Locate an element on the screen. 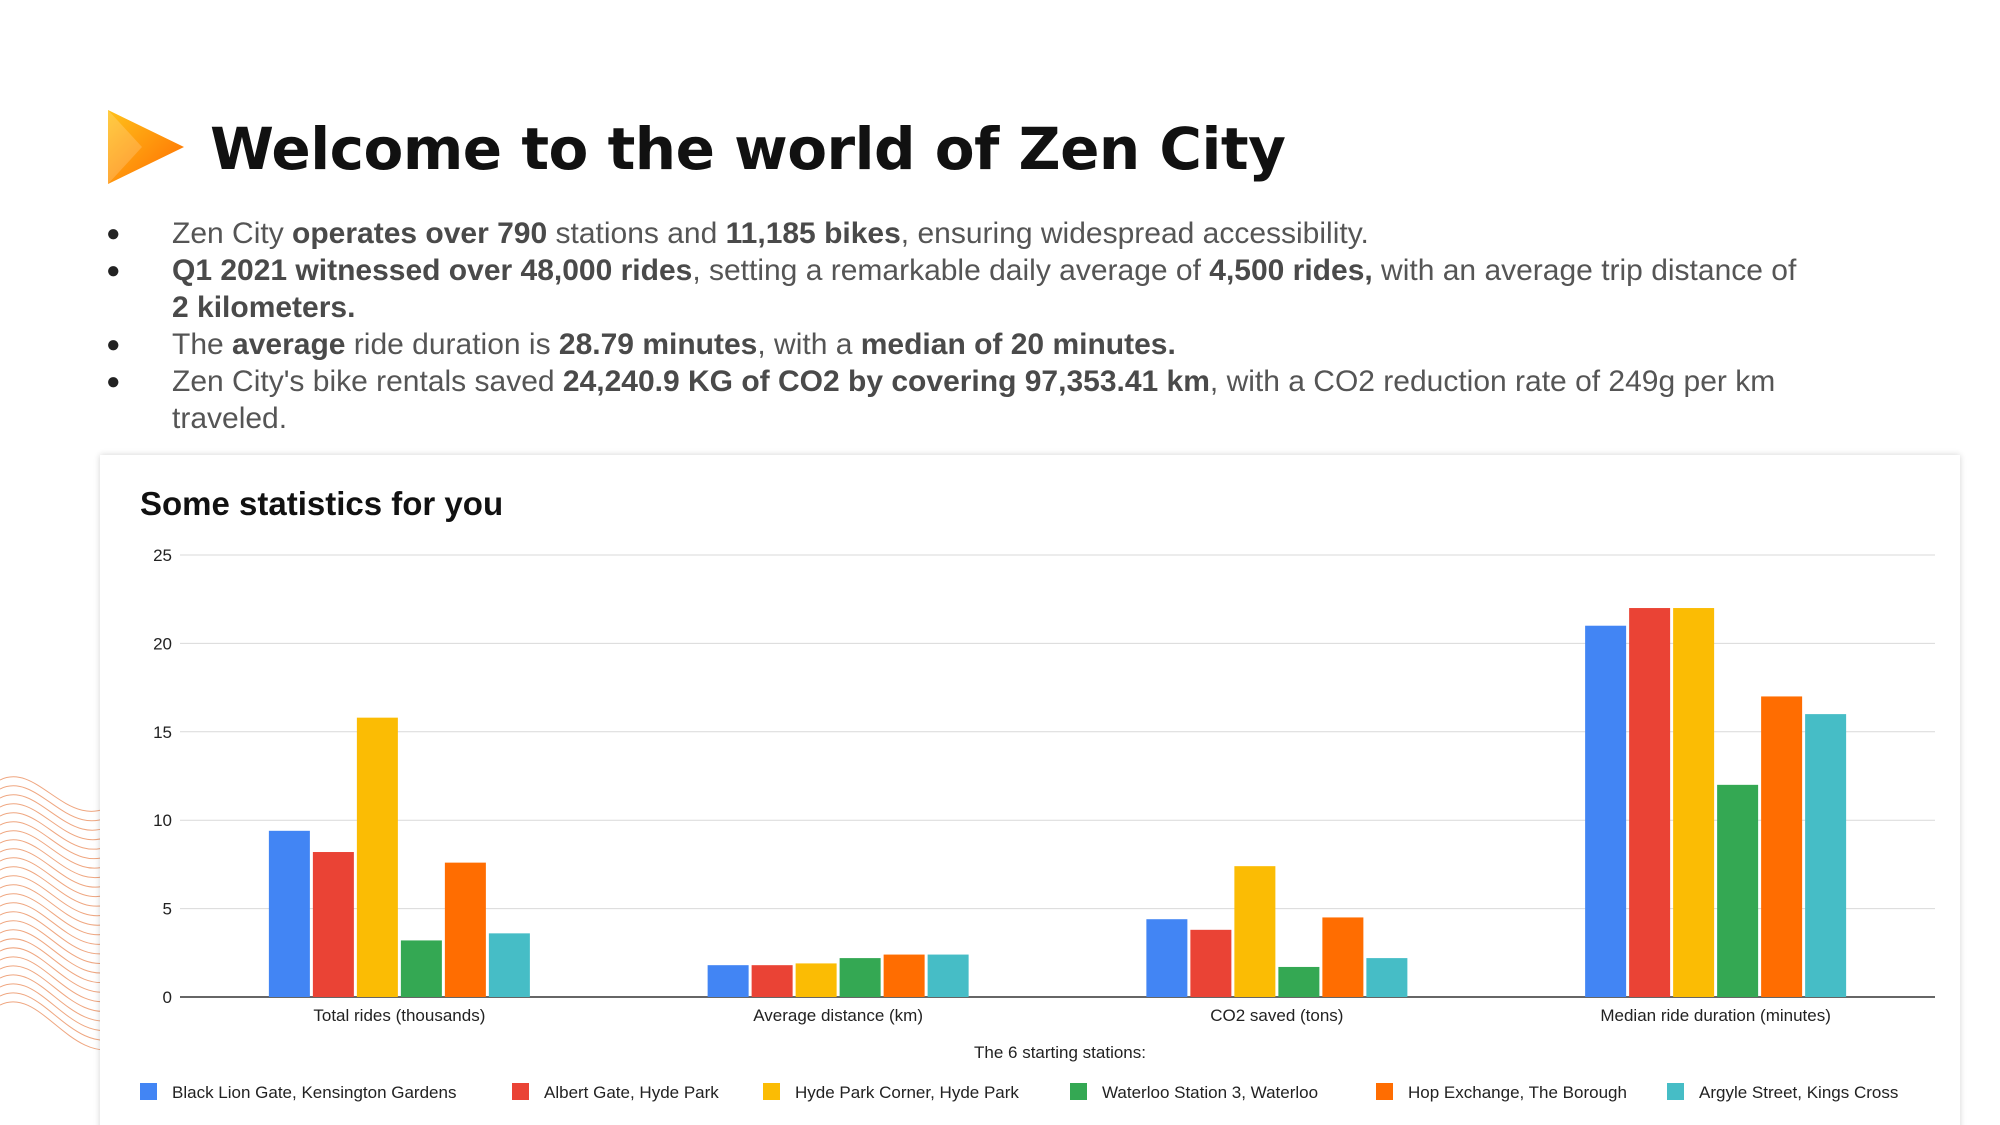 The image size is (2000, 1125). y-tick-label: 10 is located at coordinates (162, 820).